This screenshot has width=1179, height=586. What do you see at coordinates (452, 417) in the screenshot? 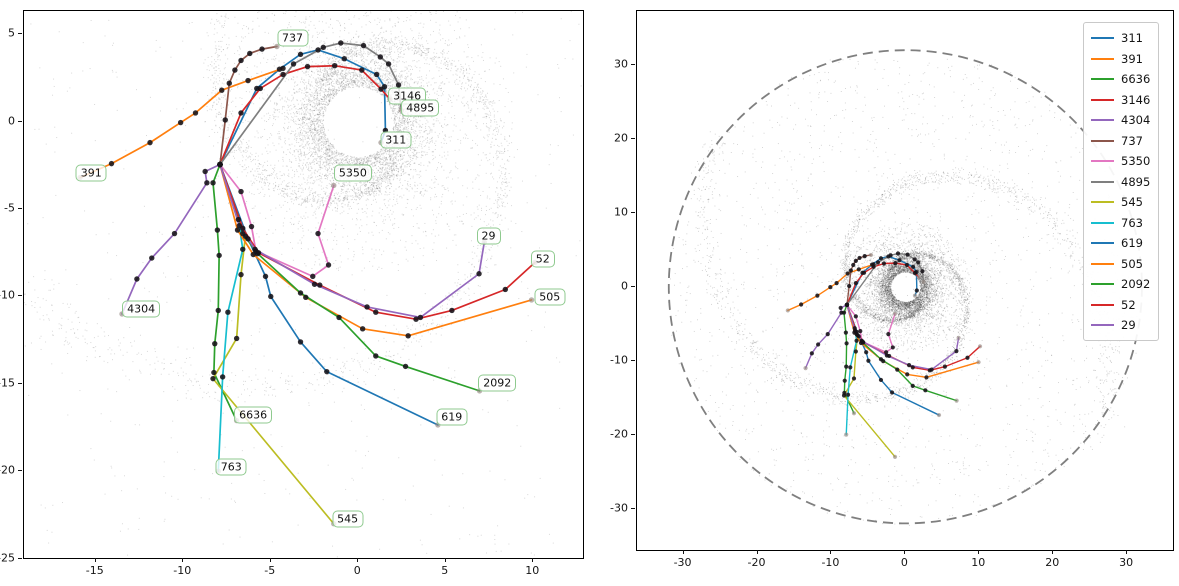
I see `trajectory-label-619: 619` at bounding box center [452, 417].